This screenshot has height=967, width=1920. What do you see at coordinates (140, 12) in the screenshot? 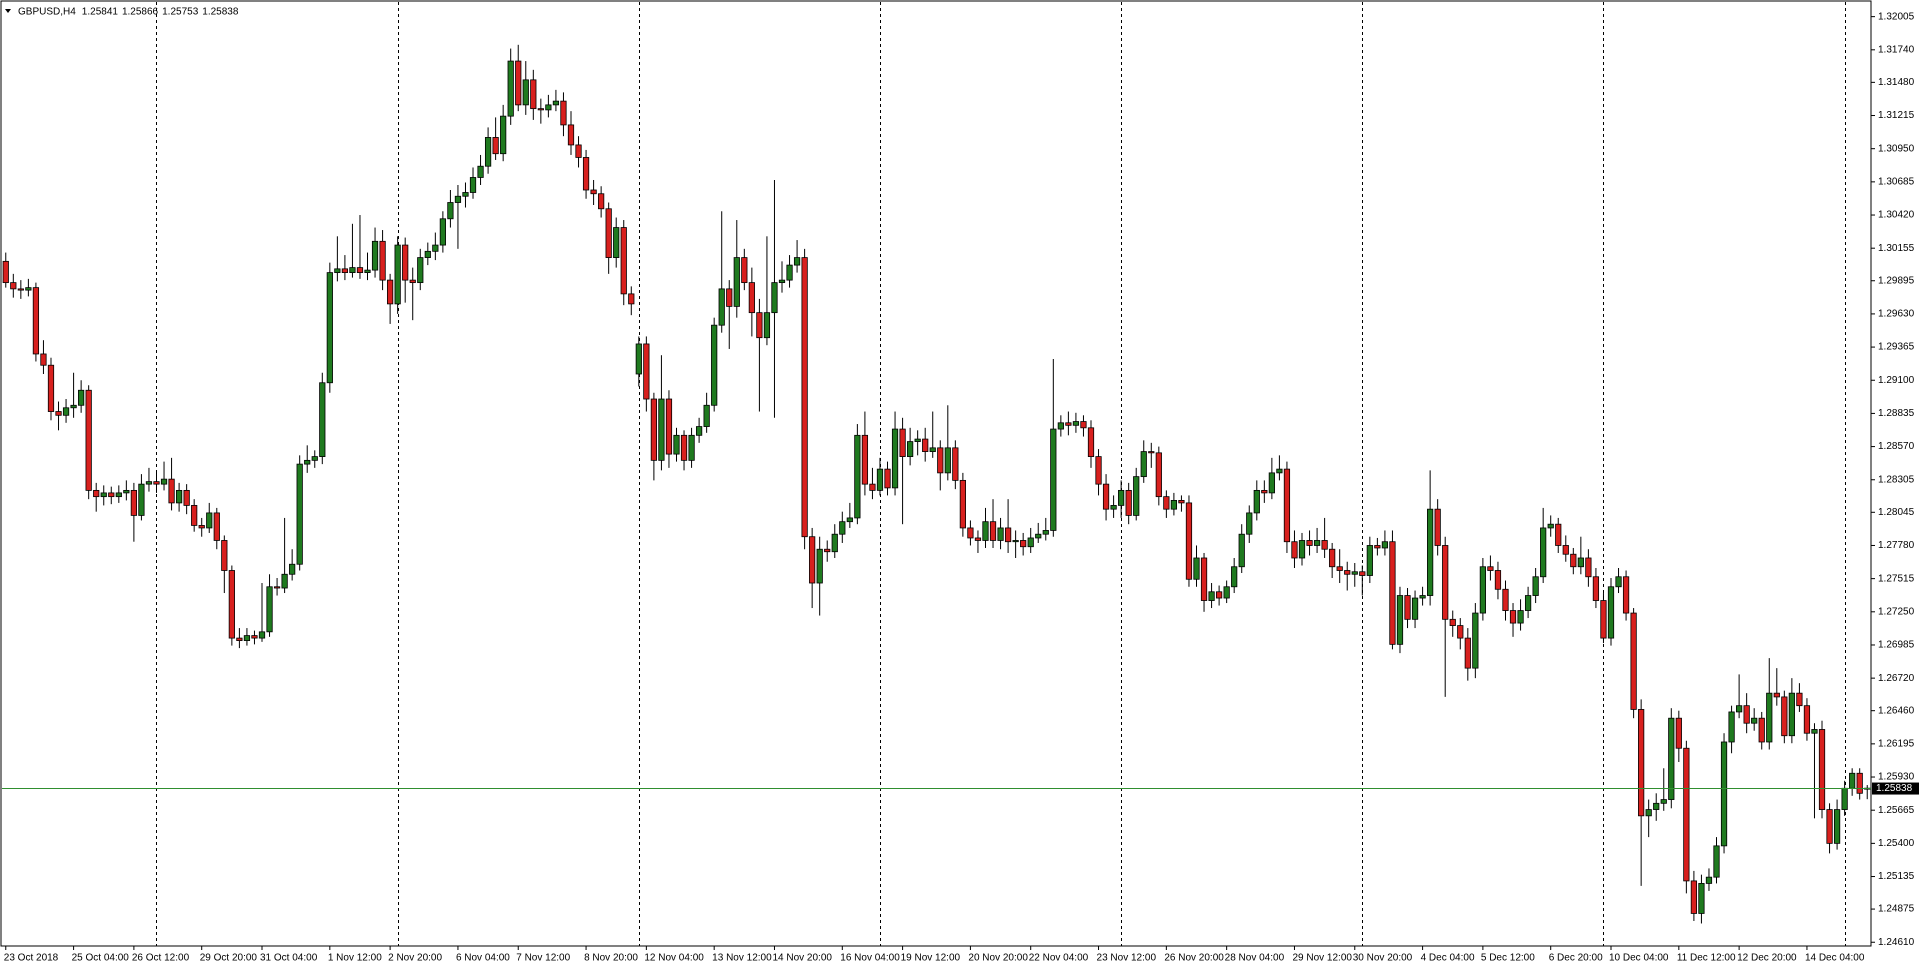
I see `header-ohlc-value: 1.25866` at bounding box center [140, 12].